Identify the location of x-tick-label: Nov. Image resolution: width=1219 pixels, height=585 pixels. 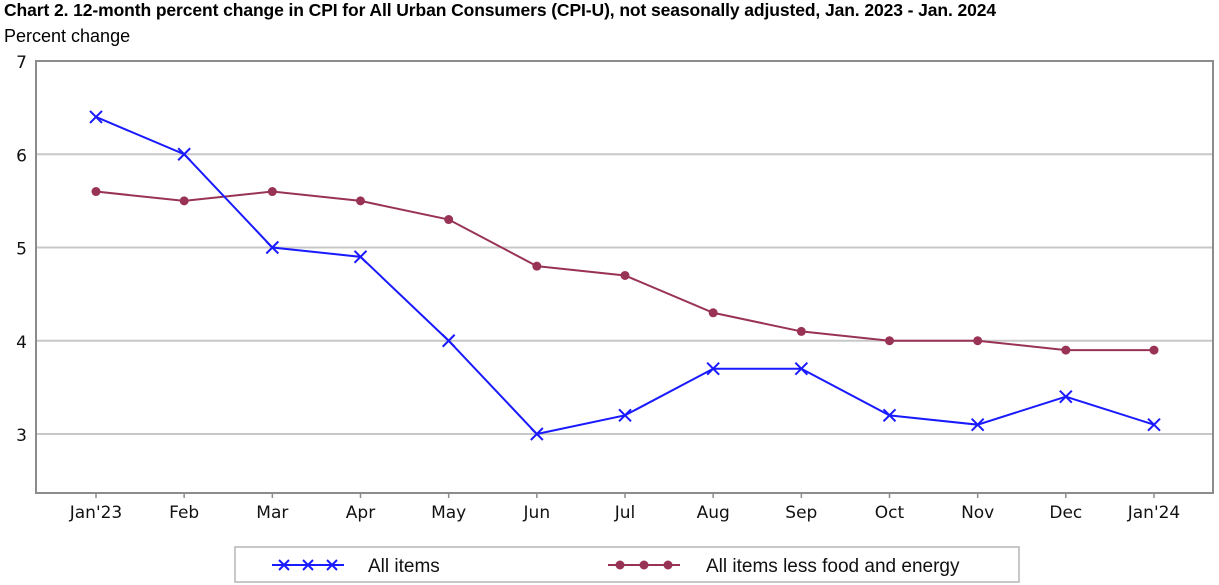
(977, 513).